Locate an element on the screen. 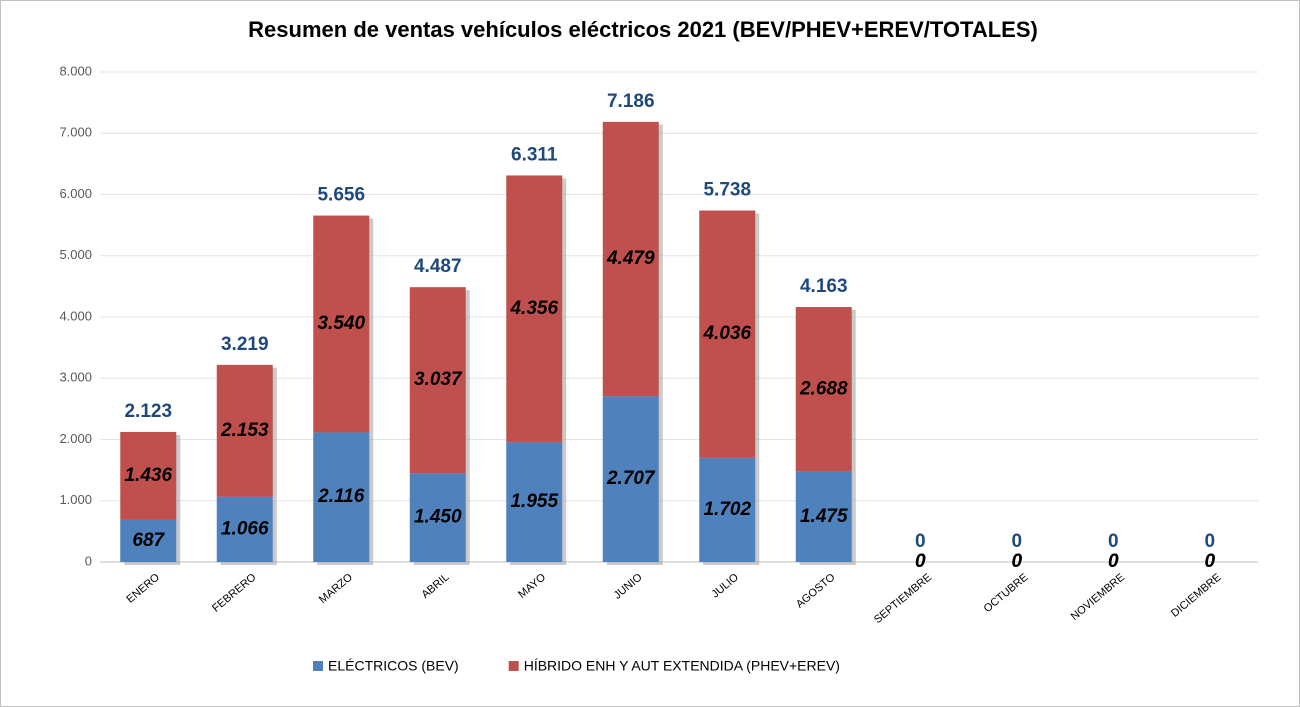 The width and height of the screenshot is (1300, 707). bar-value-label: 2.116 is located at coordinates (341, 496).